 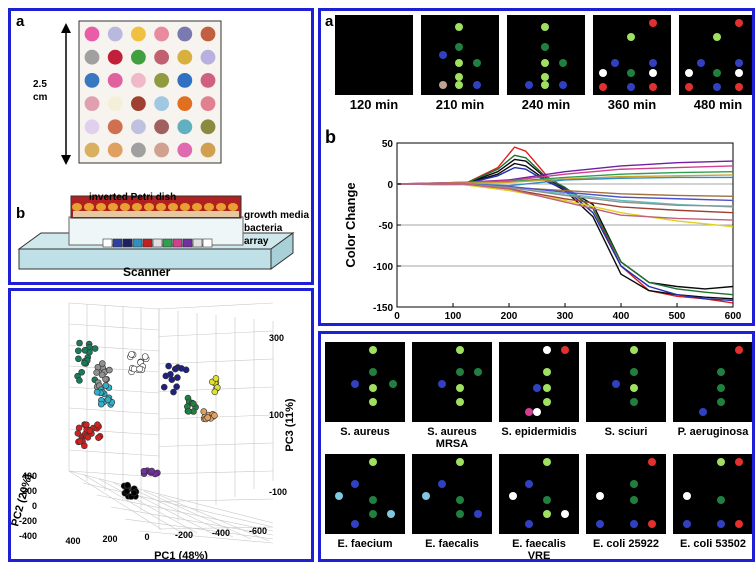 I want to click on bacteria-caption: E. coli 53502, so click(x=710, y=544).